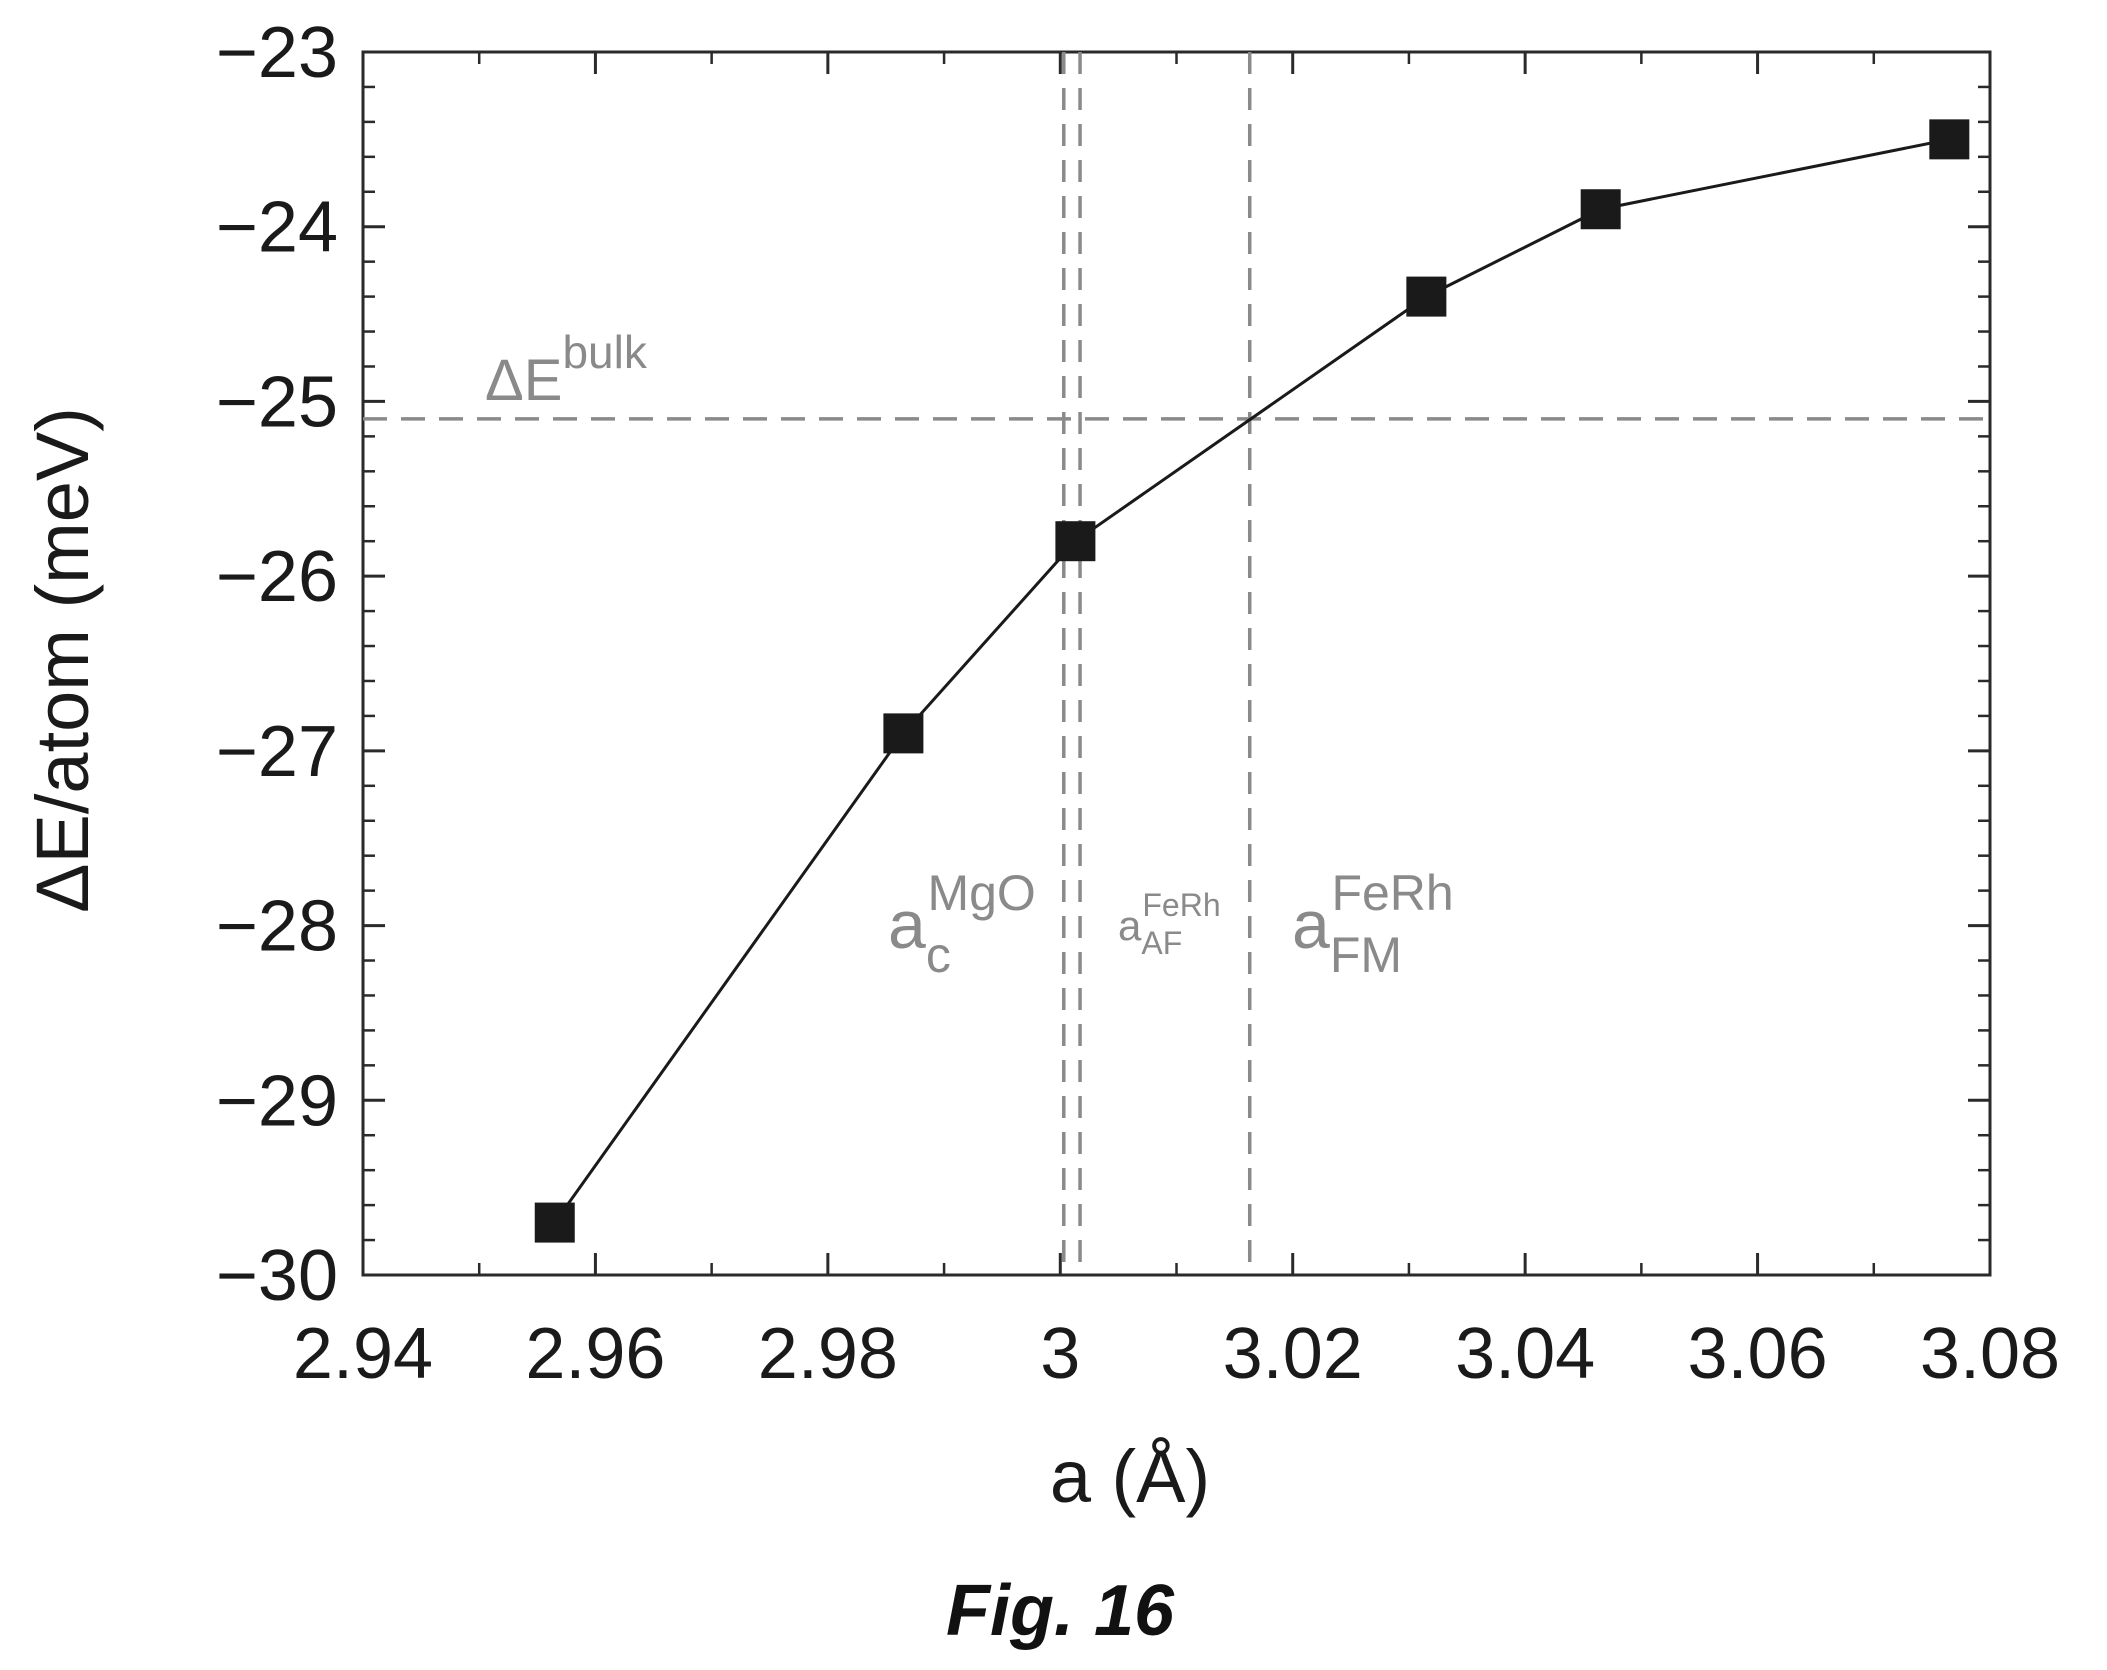 Image resolution: width=2107 pixels, height=1670 pixels. Describe the element at coordinates (828, 1354) in the screenshot. I see `x-tick-label: 2.98` at that location.